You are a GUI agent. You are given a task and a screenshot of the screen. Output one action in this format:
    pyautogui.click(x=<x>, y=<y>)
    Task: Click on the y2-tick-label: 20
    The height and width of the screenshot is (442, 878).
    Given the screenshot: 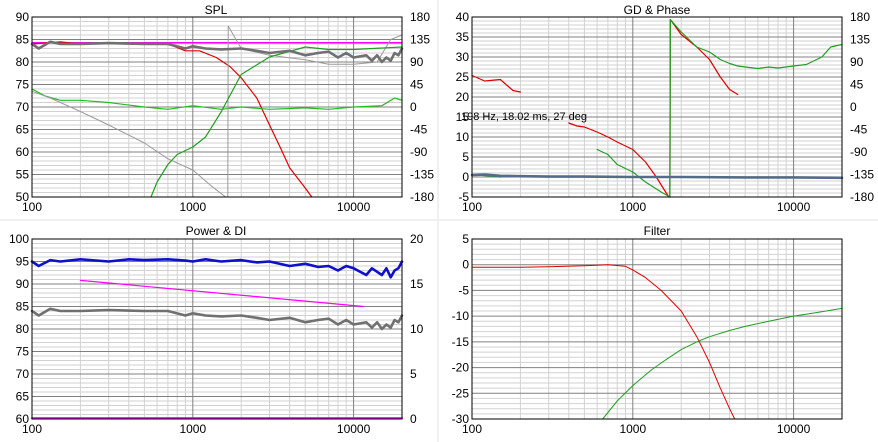 What is the action you would take?
    pyautogui.click(x=417, y=239)
    